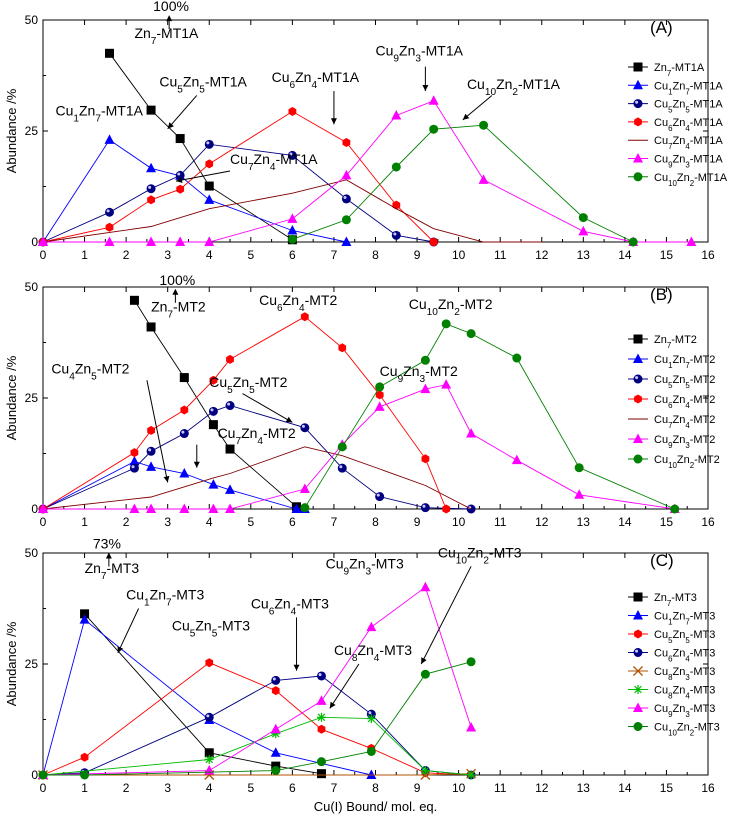 The image size is (738, 820). What do you see at coordinates (373, 653) in the screenshot?
I see `annotation-label: Cu8Zn4-MT3` at bounding box center [373, 653].